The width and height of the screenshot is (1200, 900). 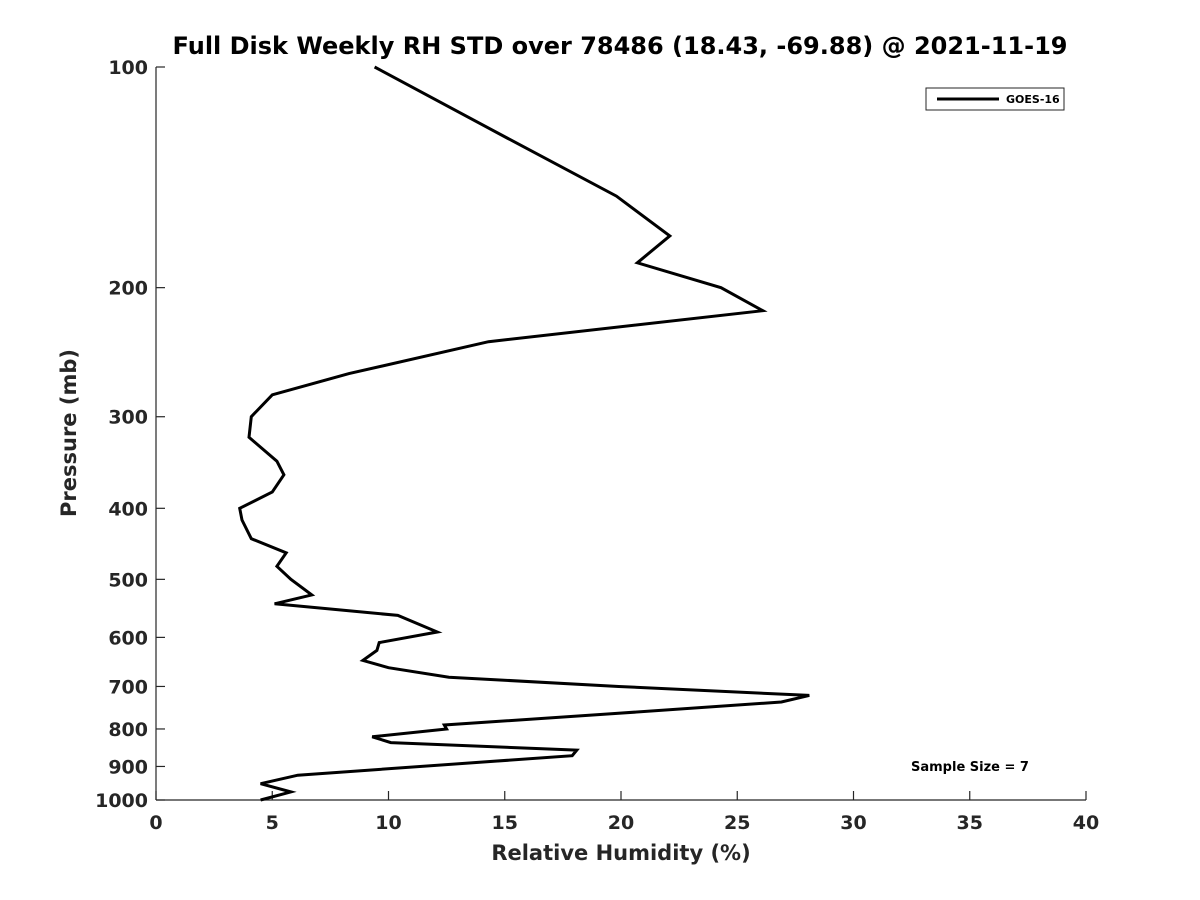 What do you see at coordinates (621, 823) in the screenshot?
I see `x-tick-label: 20` at bounding box center [621, 823].